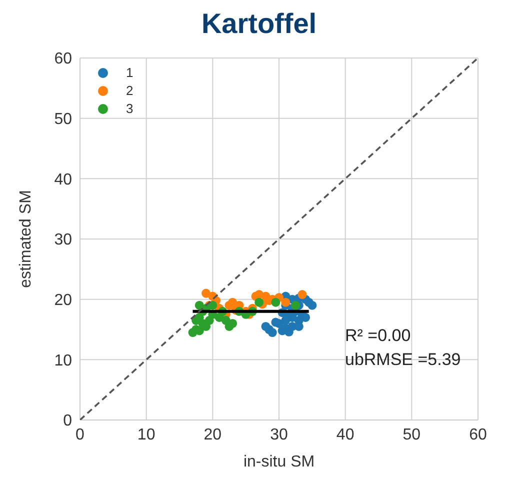  What do you see at coordinates (146, 435) in the screenshot?
I see `x-tick-label: 10` at bounding box center [146, 435].